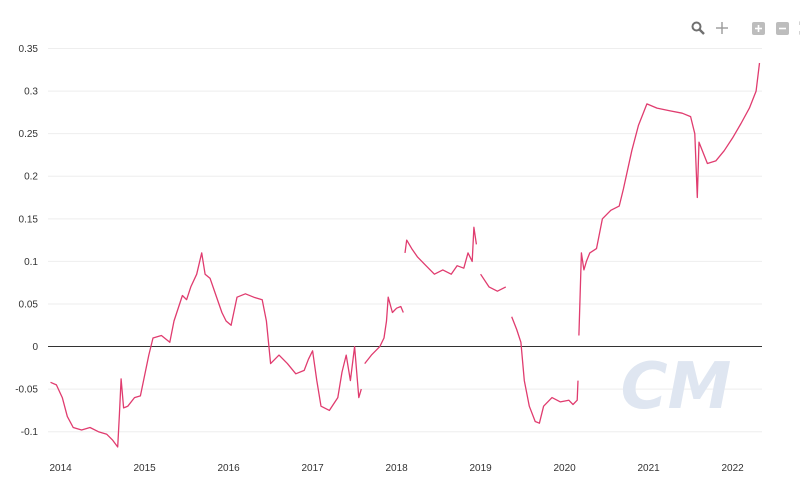  What do you see at coordinates (60, 468) in the screenshot?
I see `x-tick-label: 2014` at bounding box center [60, 468].